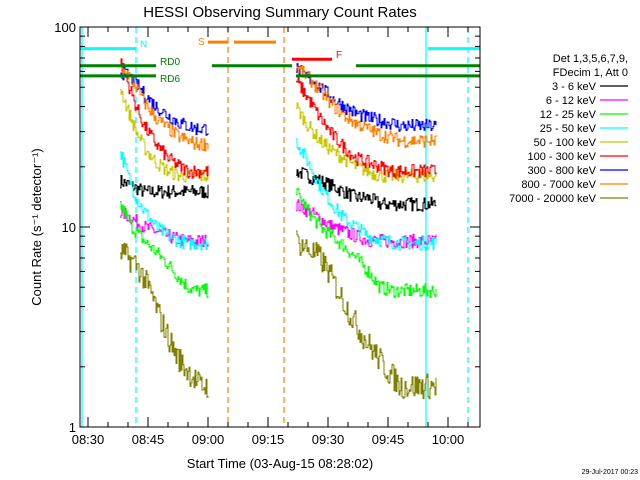 This screenshot has width=640, height=480. What do you see at coordinates (568, 115) in the screenshot?
I see `legend-label-3: 12 - 25 keV` at bounding box center [568, 115].